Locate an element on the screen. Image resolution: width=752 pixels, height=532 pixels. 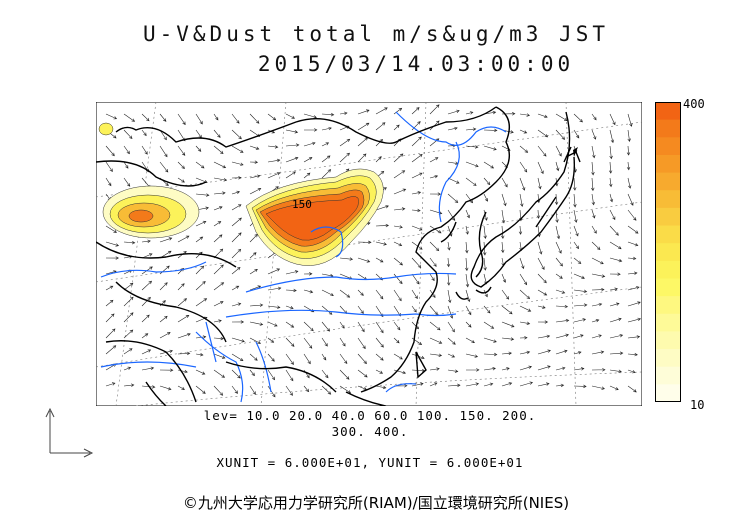
colorbar-frame is located at coordinates (668, 252).